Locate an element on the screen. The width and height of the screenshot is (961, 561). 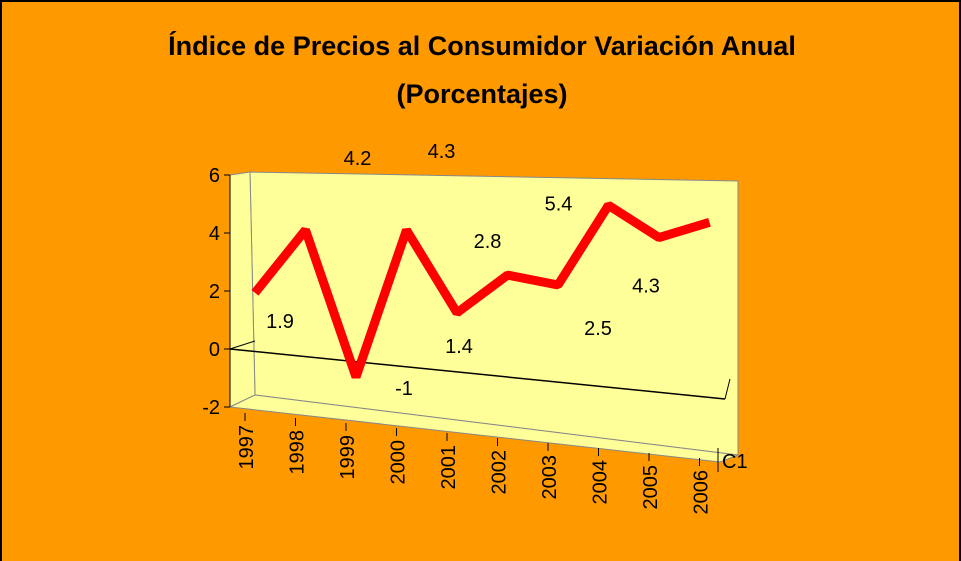
data-label: 1.9 is located at coordinates (280, 322).